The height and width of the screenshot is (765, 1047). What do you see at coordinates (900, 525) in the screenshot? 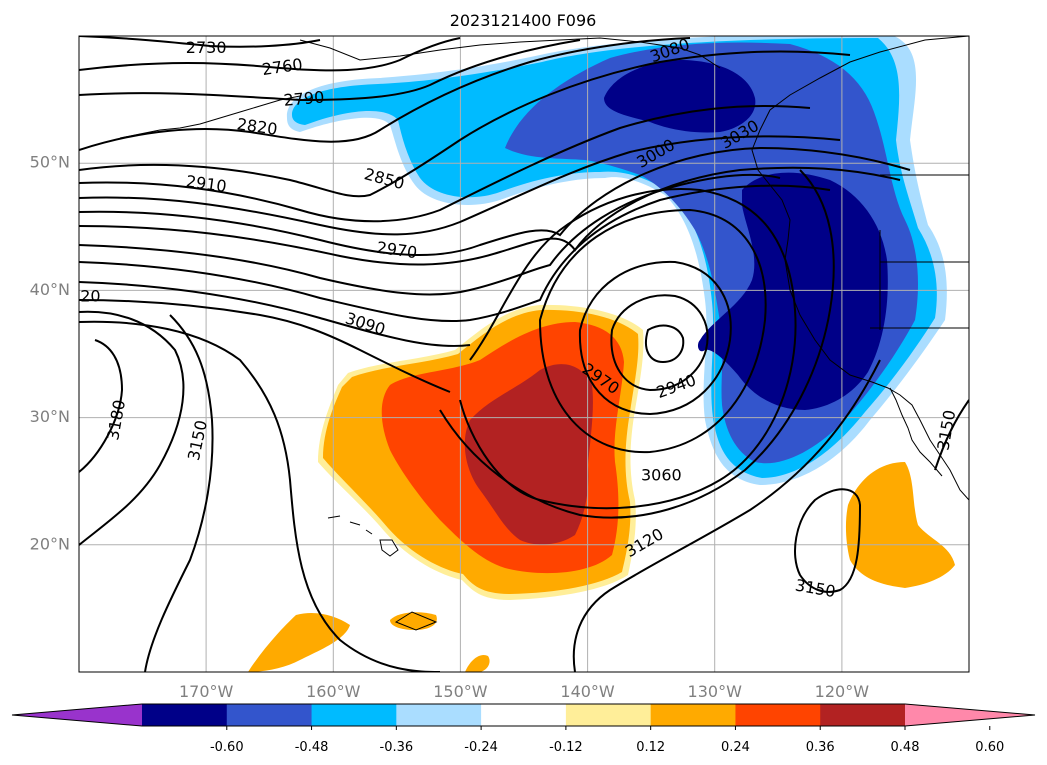
I see `anomaly-region-orange-east` at bounding box center [900, 525].